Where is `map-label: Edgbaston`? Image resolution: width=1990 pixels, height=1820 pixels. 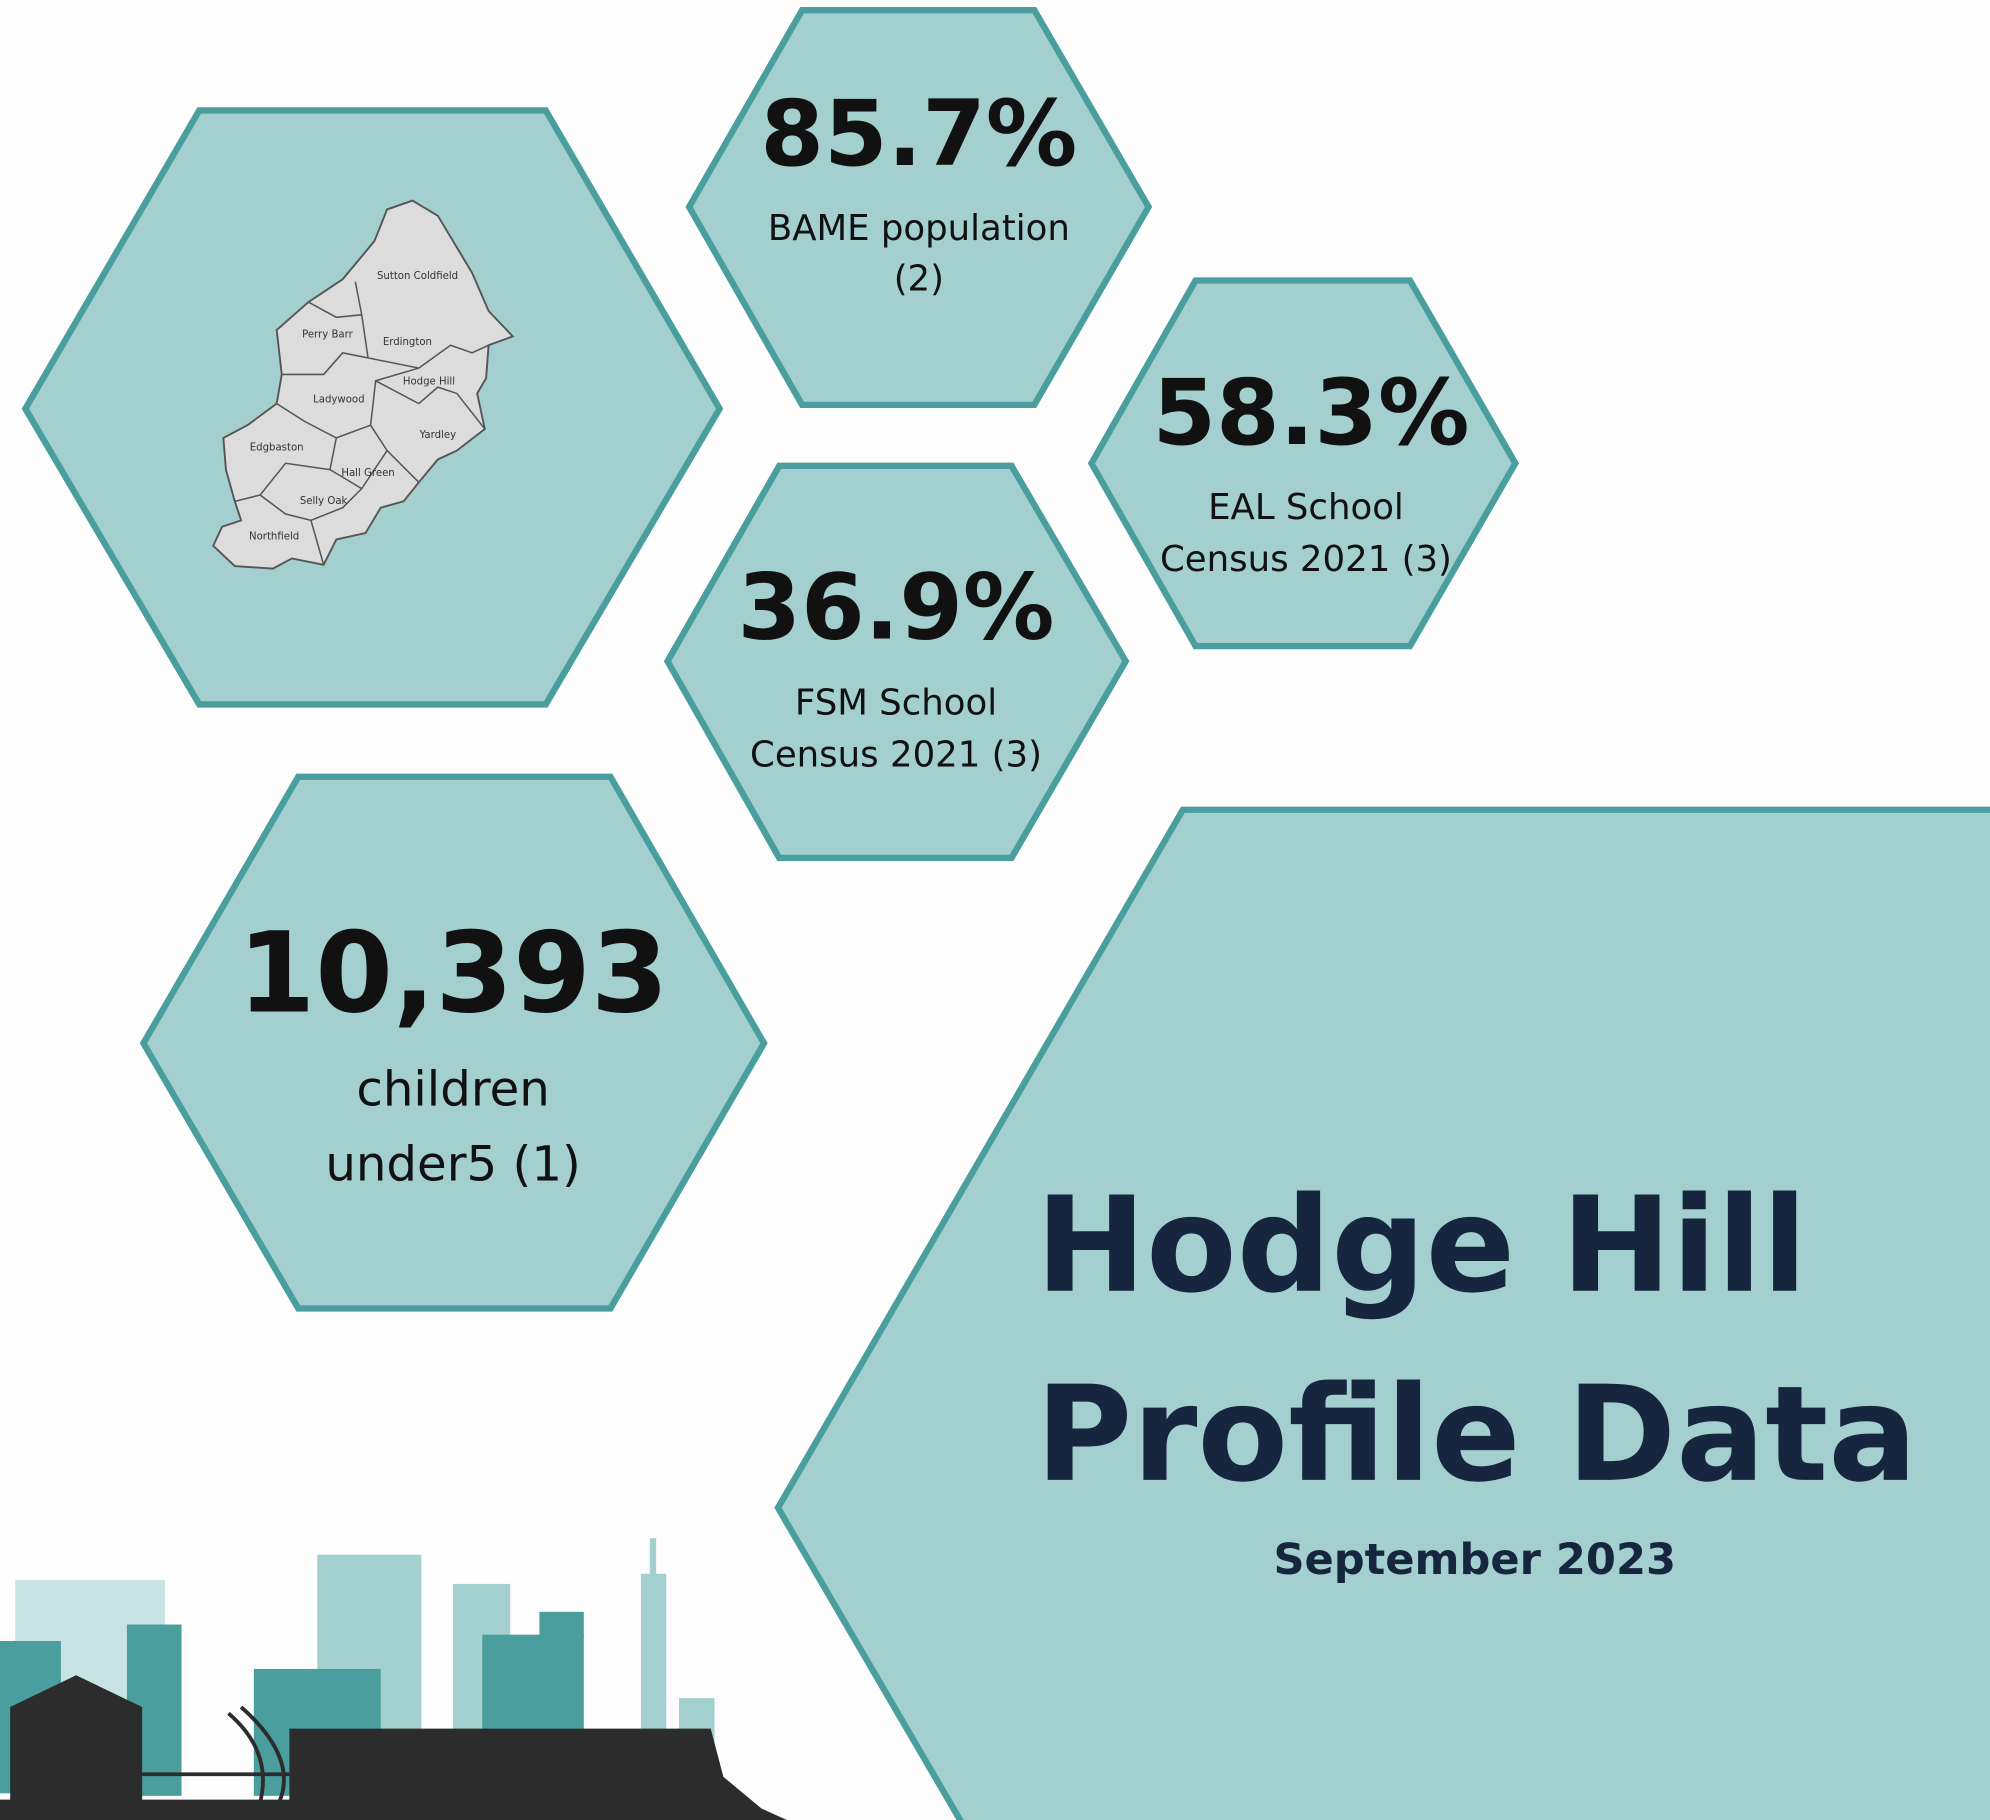 map-label: Edgbaston is located at coordinates (277, 448).